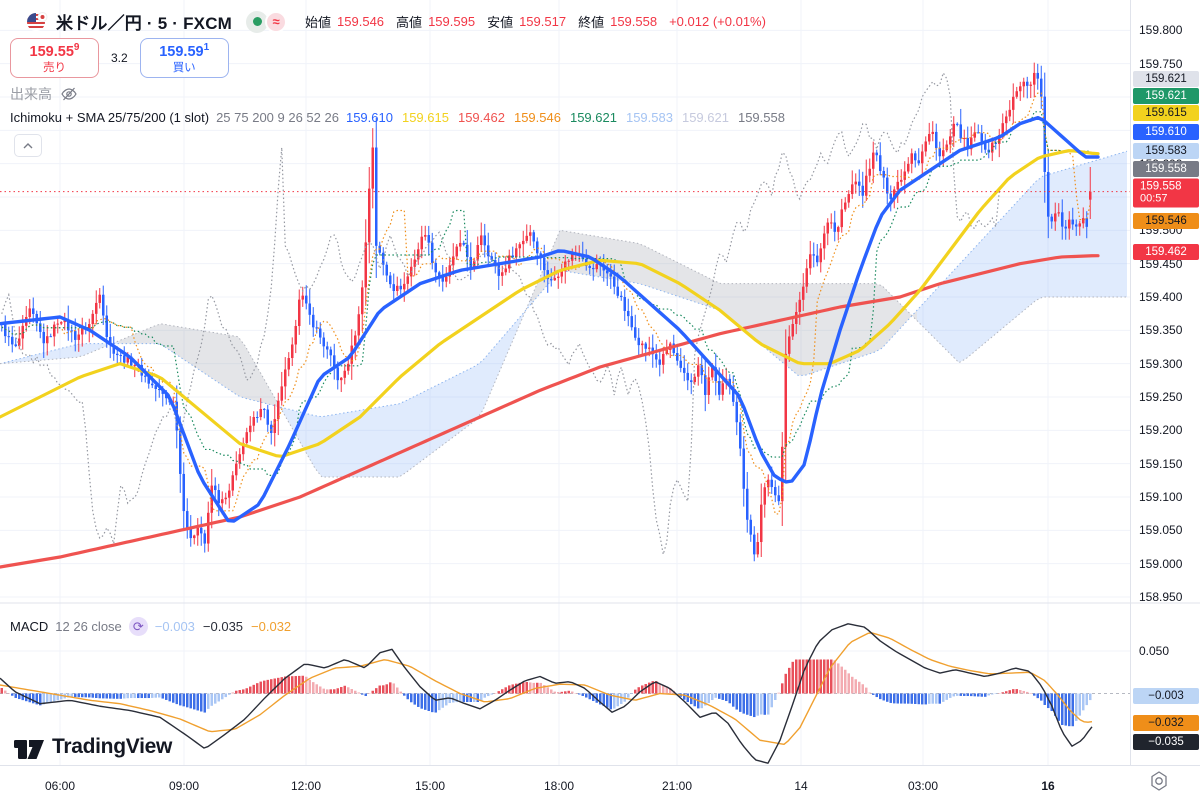 The height and width of the screenshot is (809, 1200). Describe the element at coordinates (1048, 786) in the screenshot. I see `time-tick: 16` at that location.